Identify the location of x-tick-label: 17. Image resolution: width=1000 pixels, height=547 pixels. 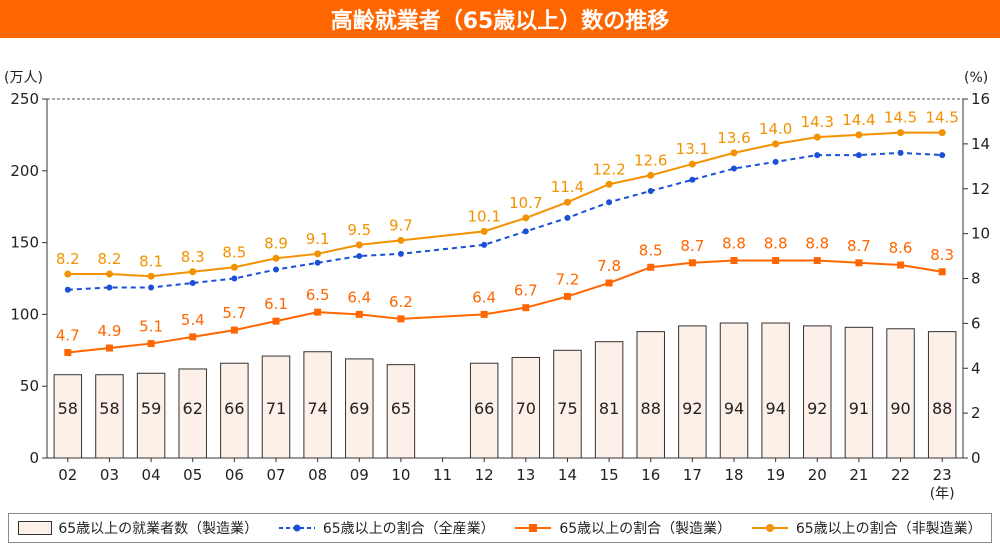
(692, 475).